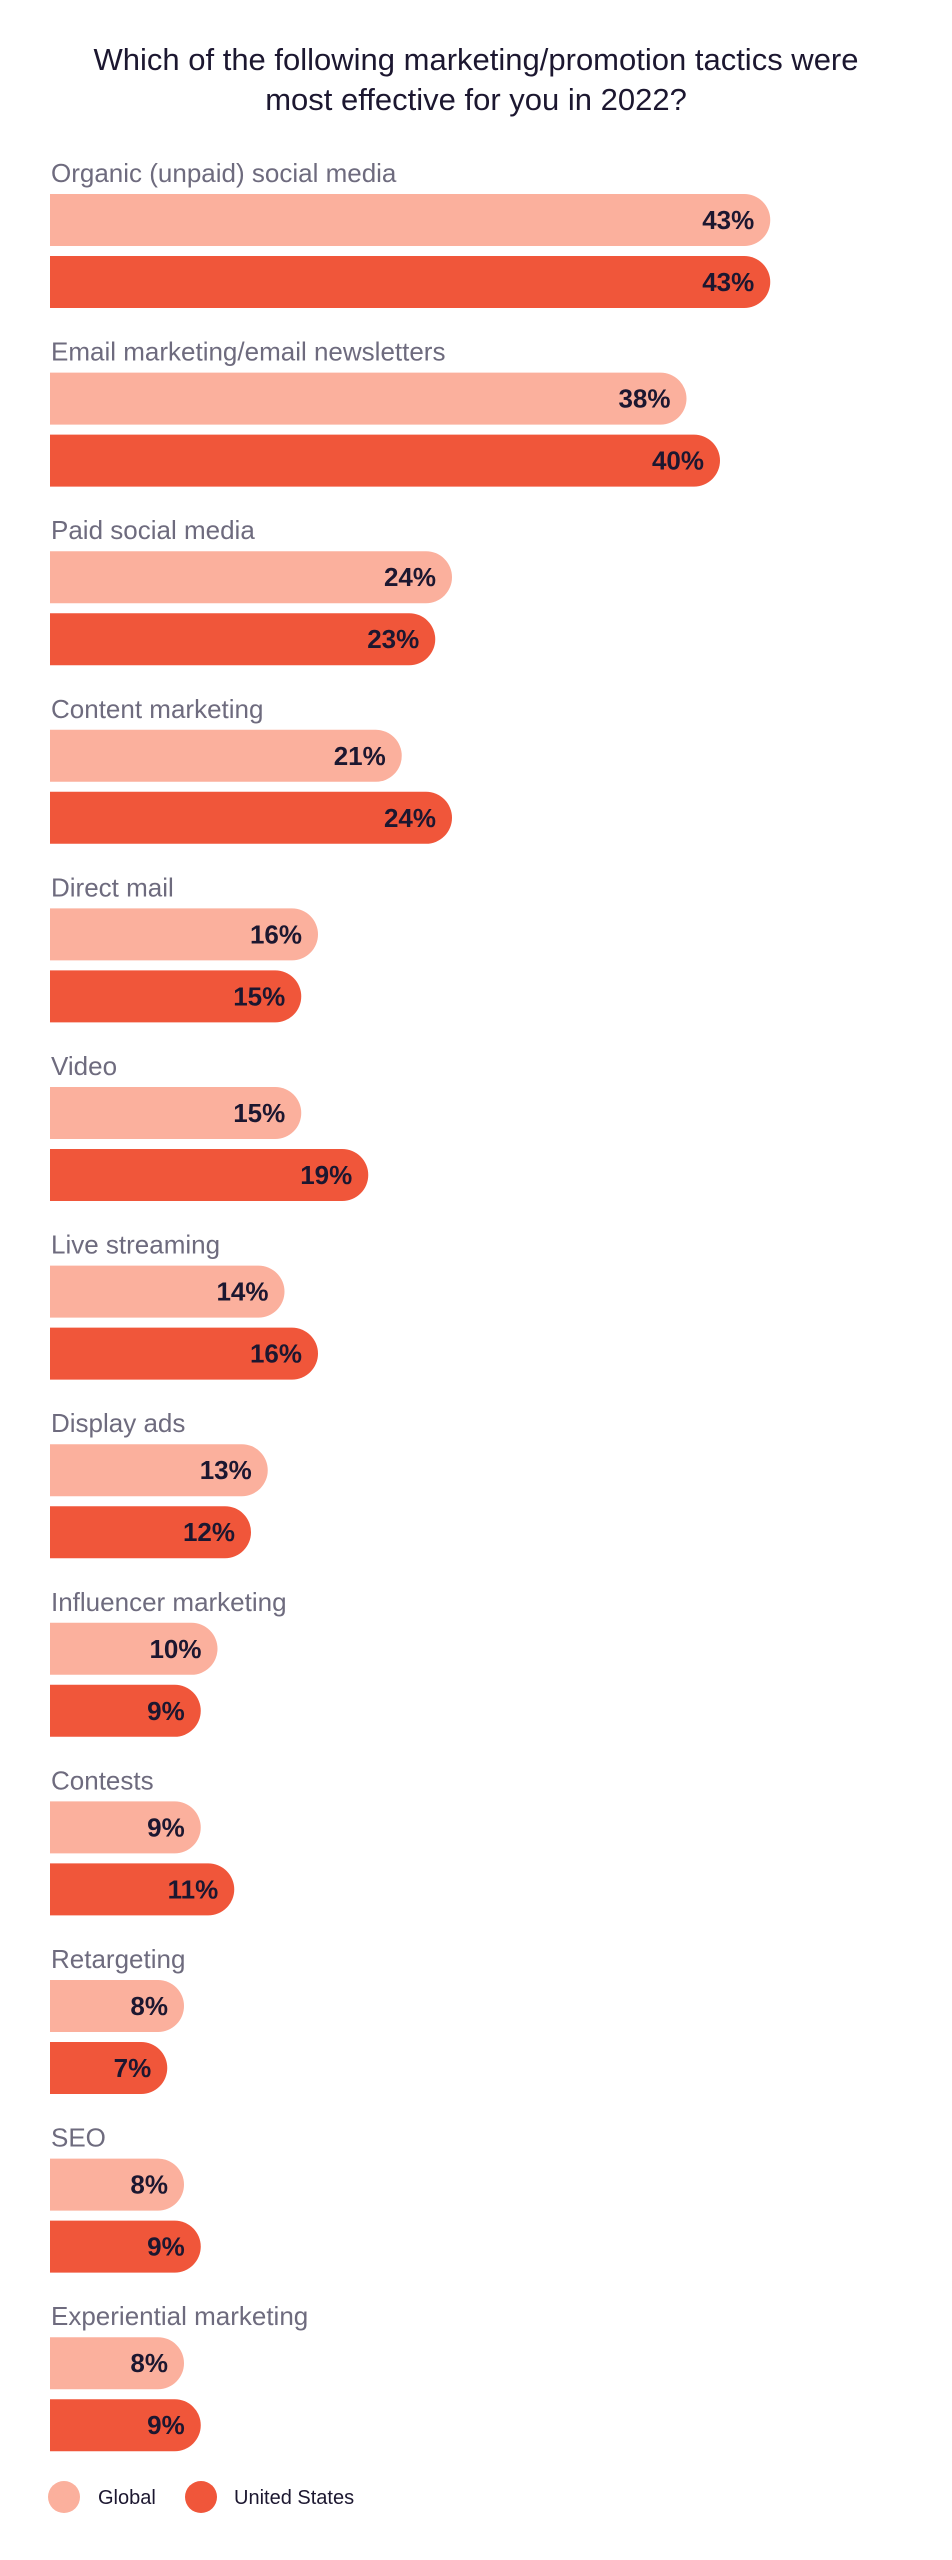 This screenshot has width=952, height=2560. Describe the element at coordinates (135, 1245) in the screenshot. I see `category-label-live-streaming: Live streaming` at that location.